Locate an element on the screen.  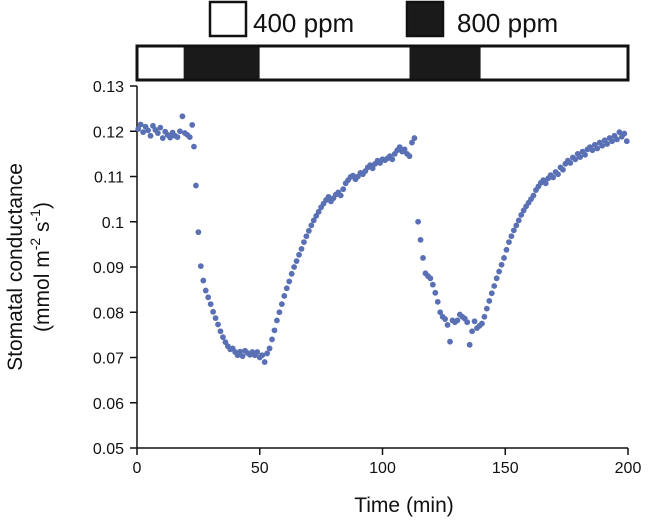
y-ticks: 0.05 0.06 0.07 0.08 0.09 0.1 0.11 0.12 0.13 is located at coordinates (115, 268).